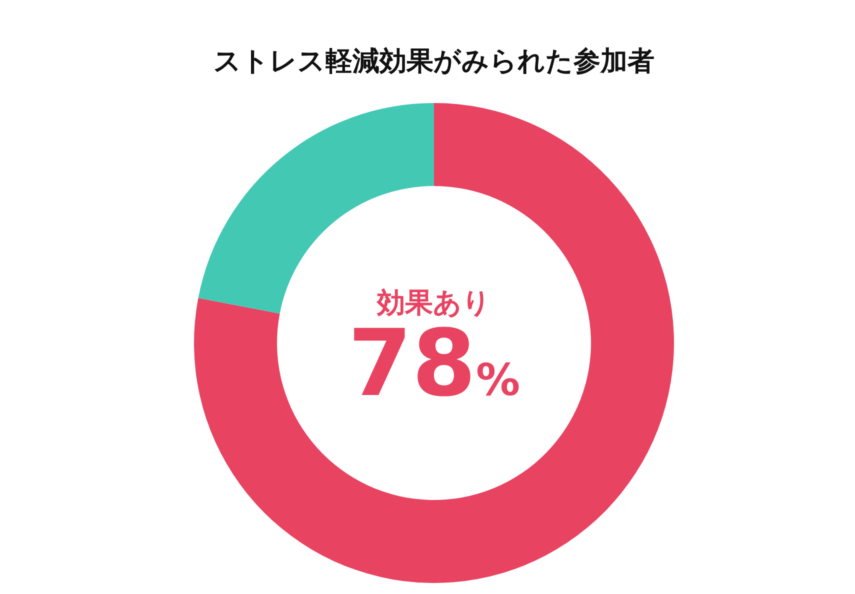 The width and height of the screenshot is (855, 594). What do you see at coordinates (434, 61) in the screenshot?
I see `chart-title: ストレス軽減効果がみられた参加者` at bounding box center [434, 61].